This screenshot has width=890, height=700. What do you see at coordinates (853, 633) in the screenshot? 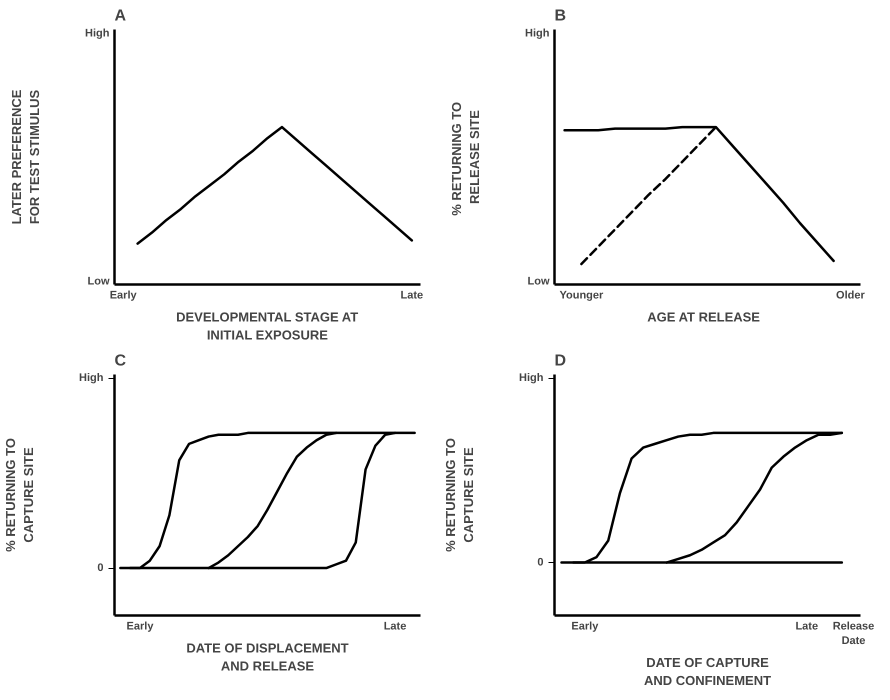
I see `x-tick-label: Release Date` at bounding box center [853, 633].